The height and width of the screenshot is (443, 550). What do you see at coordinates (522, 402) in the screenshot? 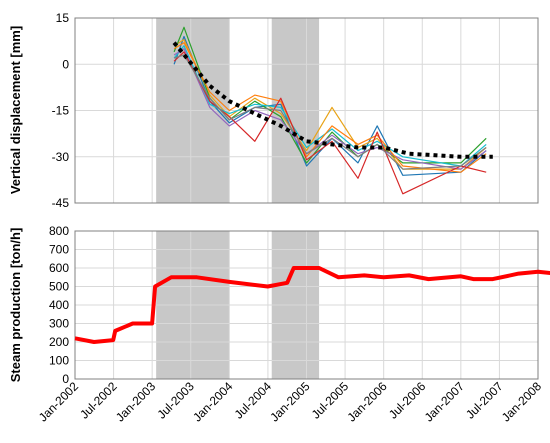
I see `steam-x-tick-label: Jan-2008` at bounding box center [522, 402].